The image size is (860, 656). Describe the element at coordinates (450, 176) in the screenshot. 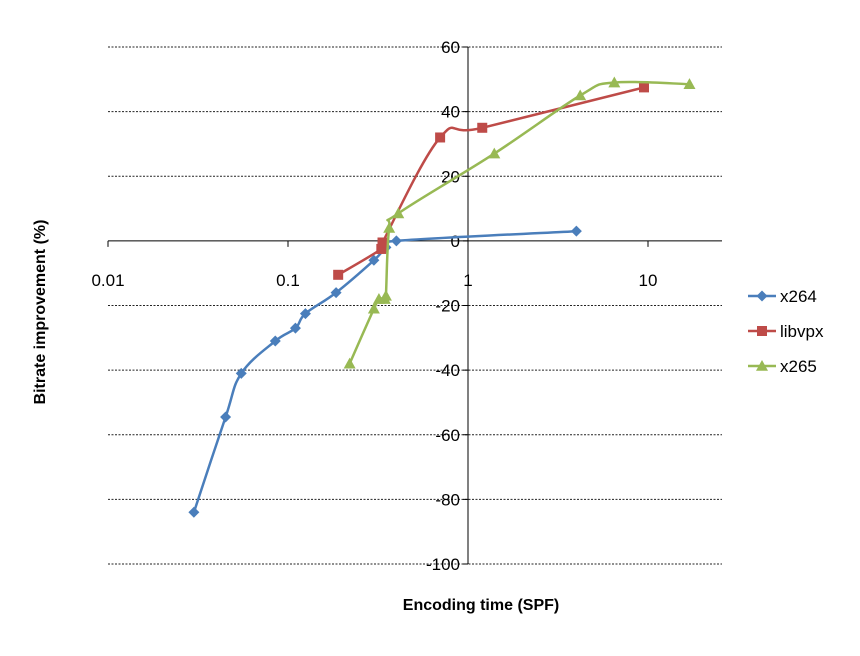

I see `y-tick-label: 20` at that location.